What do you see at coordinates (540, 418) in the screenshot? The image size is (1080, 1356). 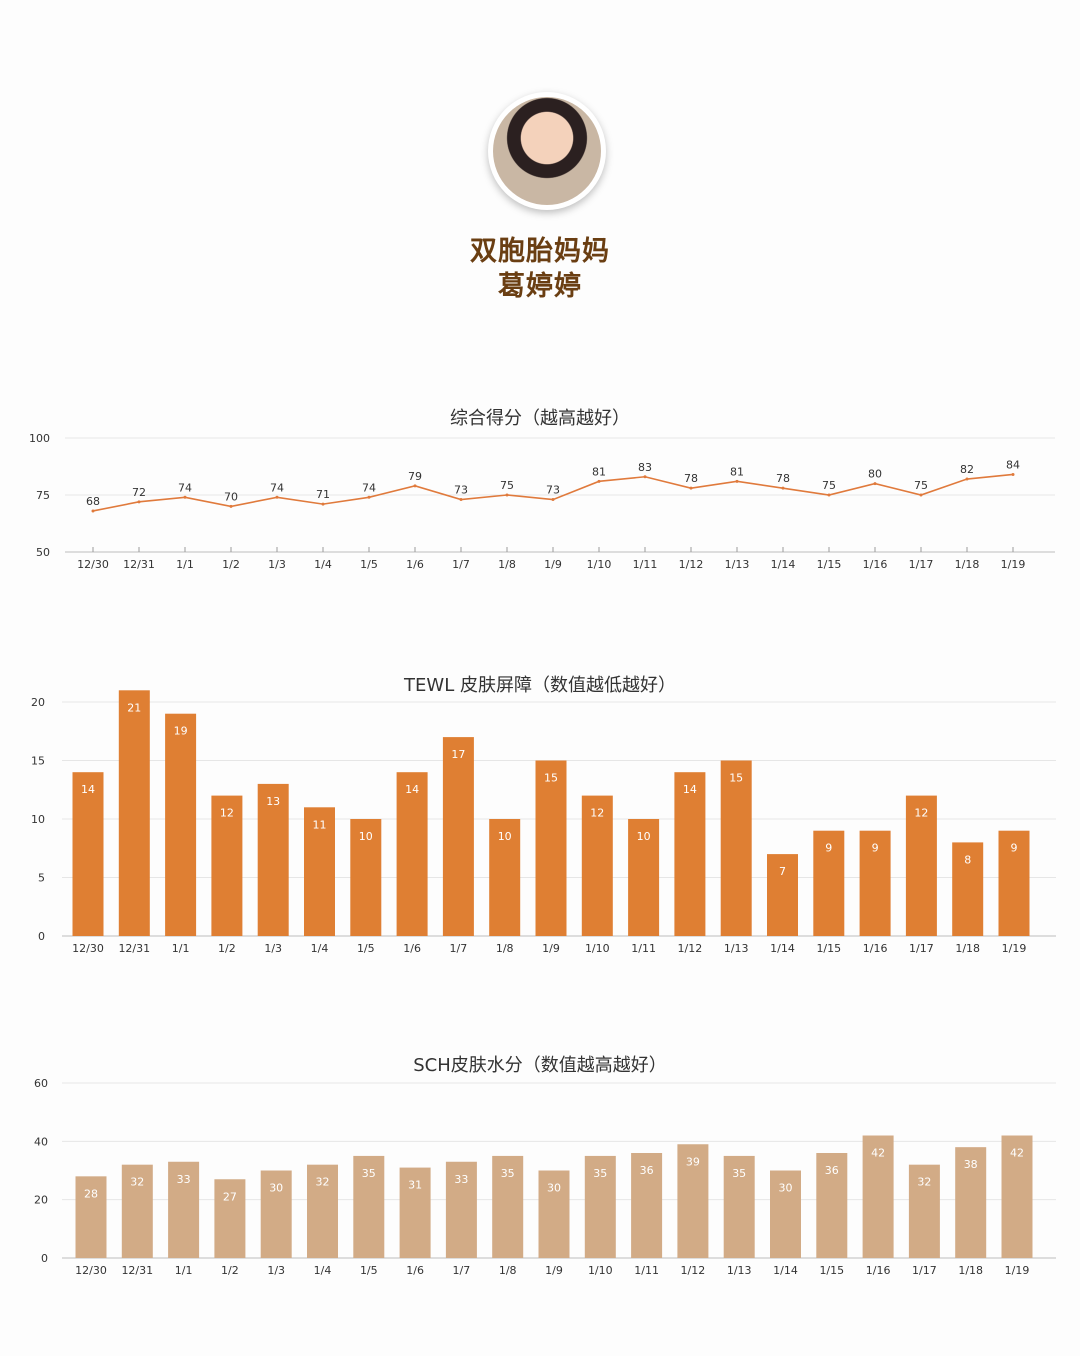 I see `score-chart-title: 综合得分（越高越好）` at bounding box center [540, 418].